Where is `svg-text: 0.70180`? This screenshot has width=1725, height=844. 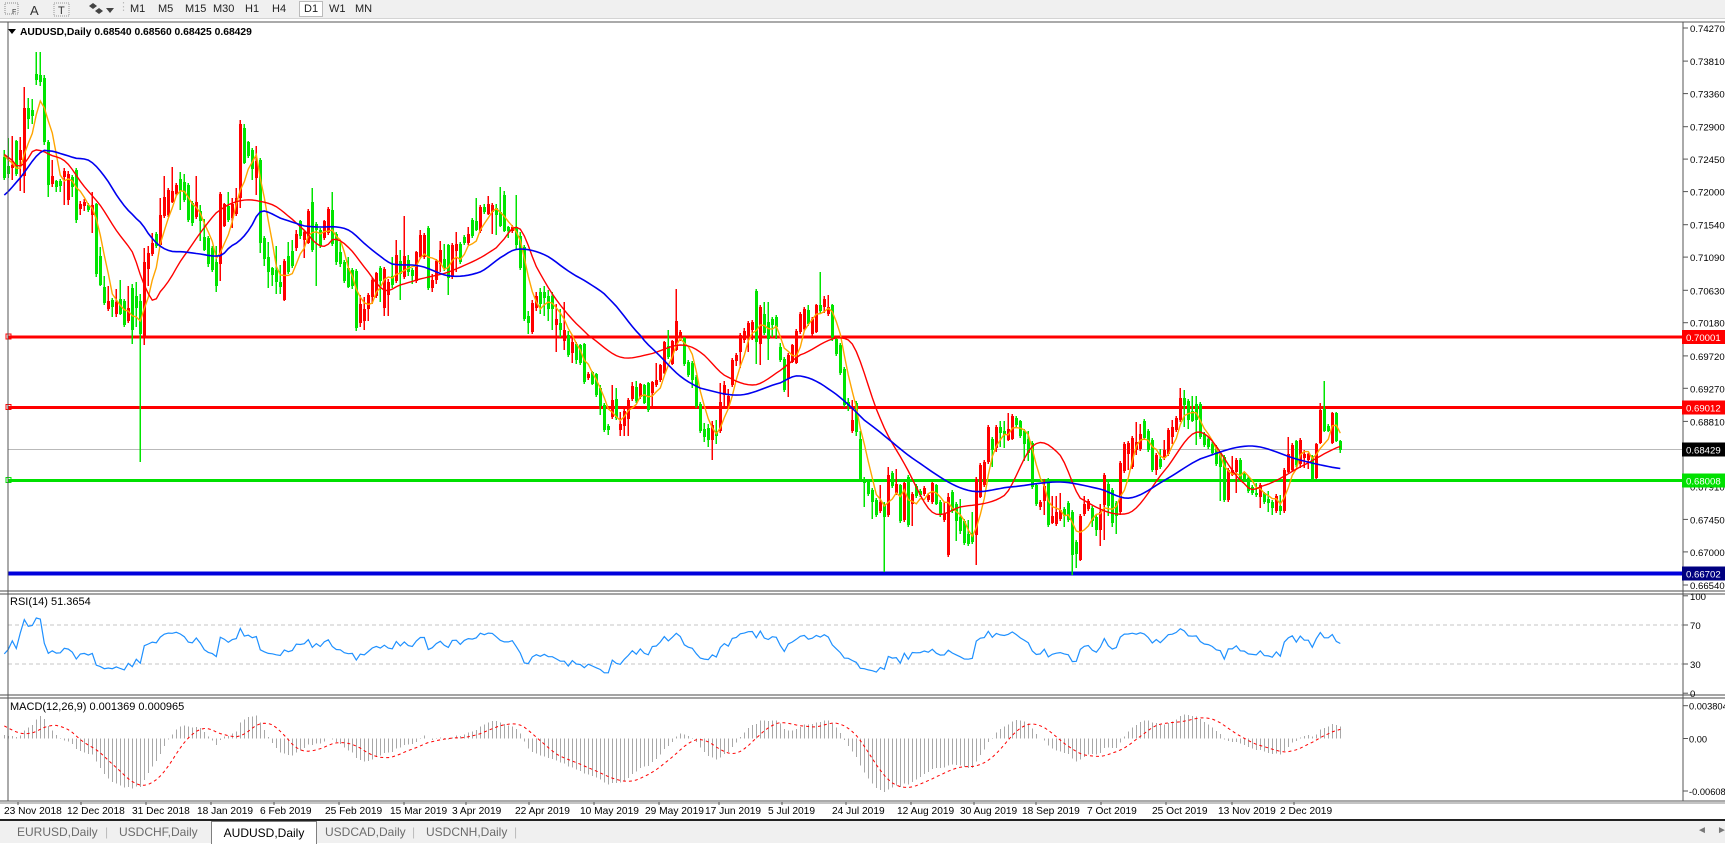 svg-text: 0.70180 is located at coordinates (1707, 324).